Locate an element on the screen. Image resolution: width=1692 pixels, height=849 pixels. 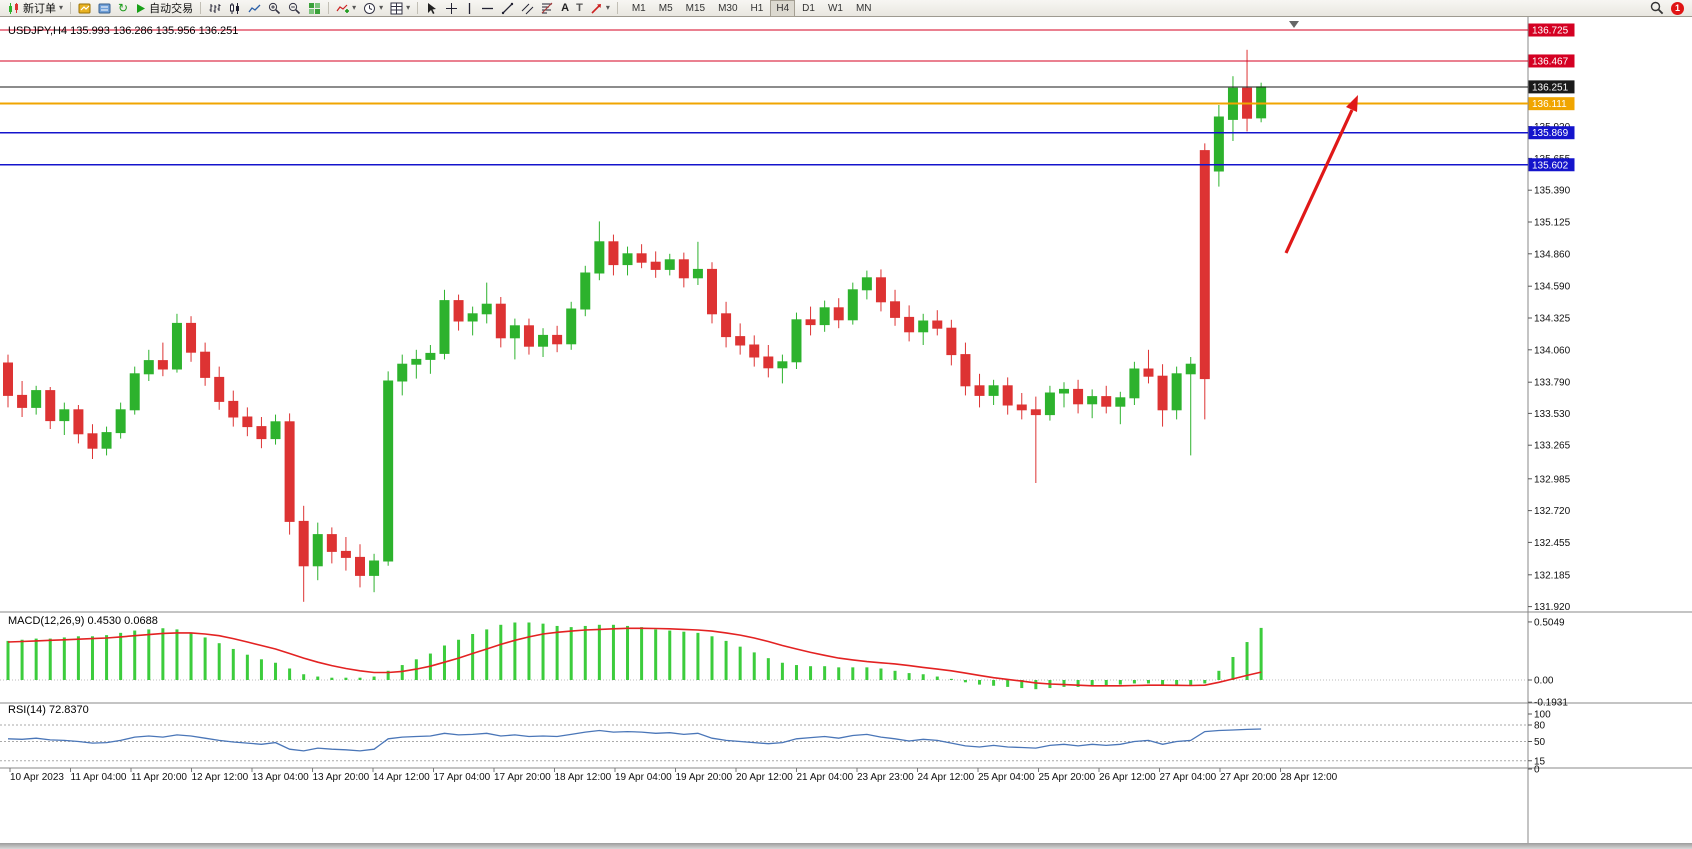
templates-button: ▾ is located at coordinates (400, 8).